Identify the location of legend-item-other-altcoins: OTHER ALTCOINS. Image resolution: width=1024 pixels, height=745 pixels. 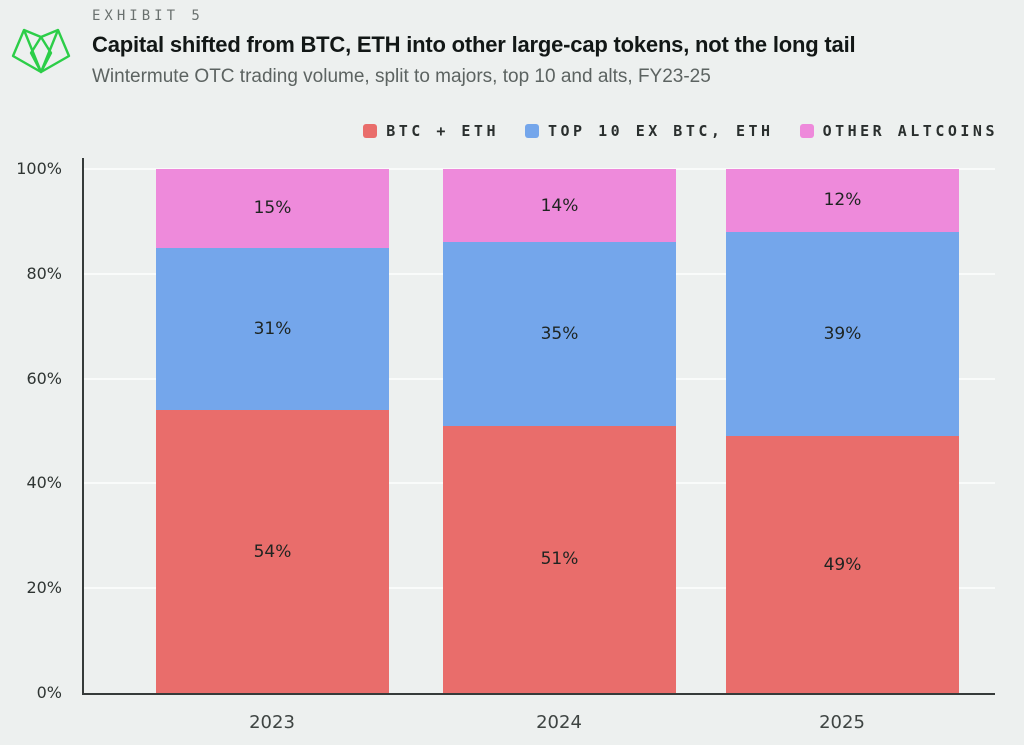
(898, 131).